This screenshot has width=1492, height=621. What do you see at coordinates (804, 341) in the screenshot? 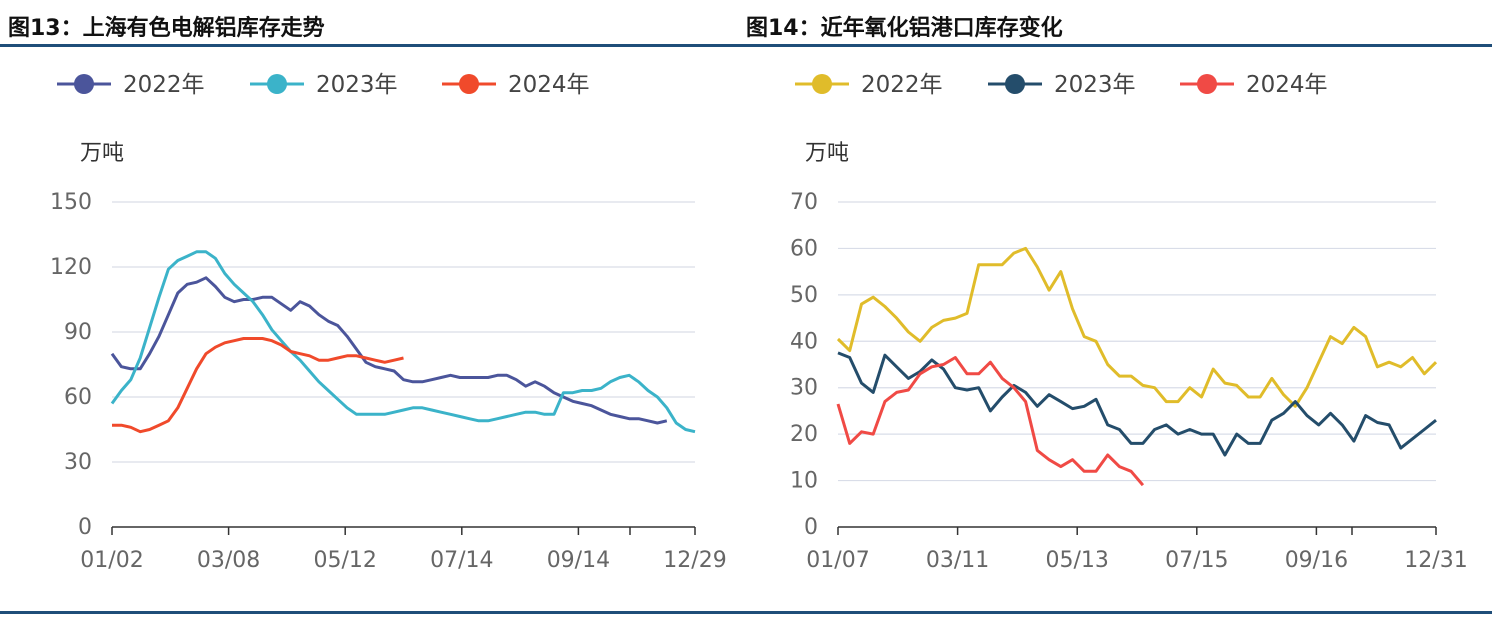
I see `y-tick-label: 40` at bounding box center [804, 341].